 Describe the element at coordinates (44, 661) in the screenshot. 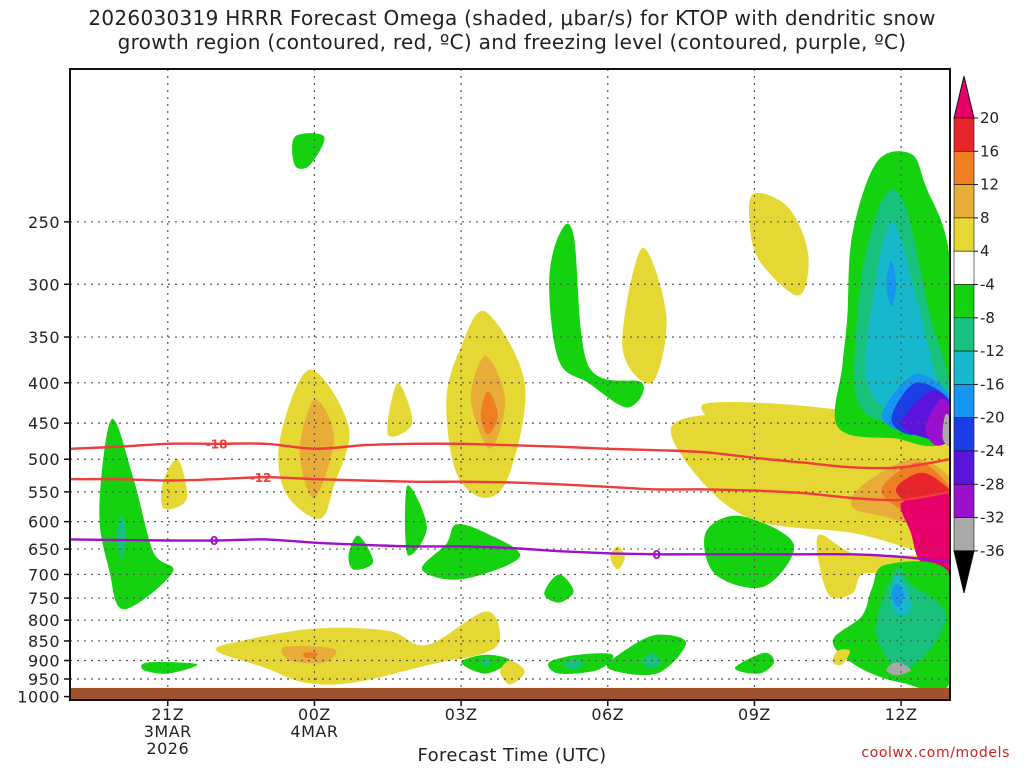

I see `y-tick-label: 900` at that location.